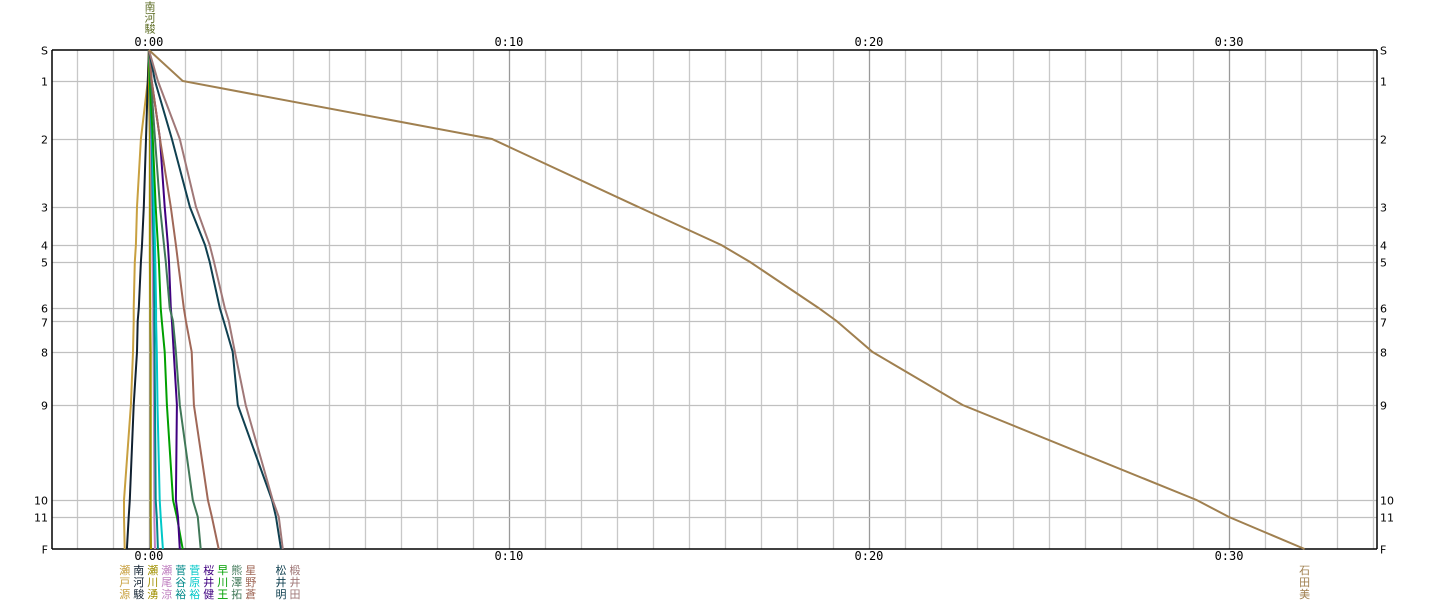  What do you see at coordinates (1383, 51) in the screenshot?
I see `control-label-right: S` at bounding box center [1383, 51].